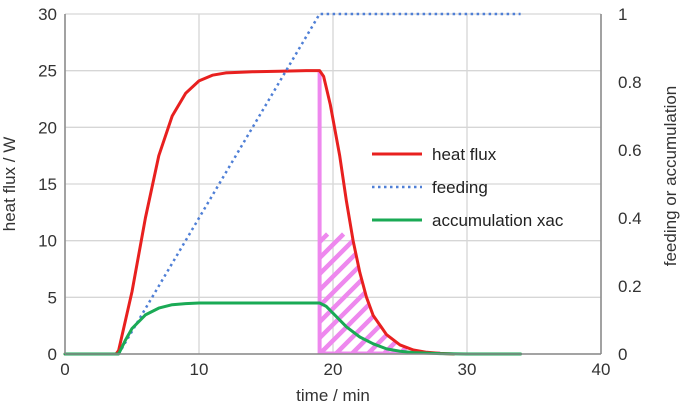 Image resolution: width=685 pixels, height=406 pixels. What do you see at coordinates (622, 354) in the screenshot?
I see `y2-tick-label: 0` at bounding box center [622, 354].